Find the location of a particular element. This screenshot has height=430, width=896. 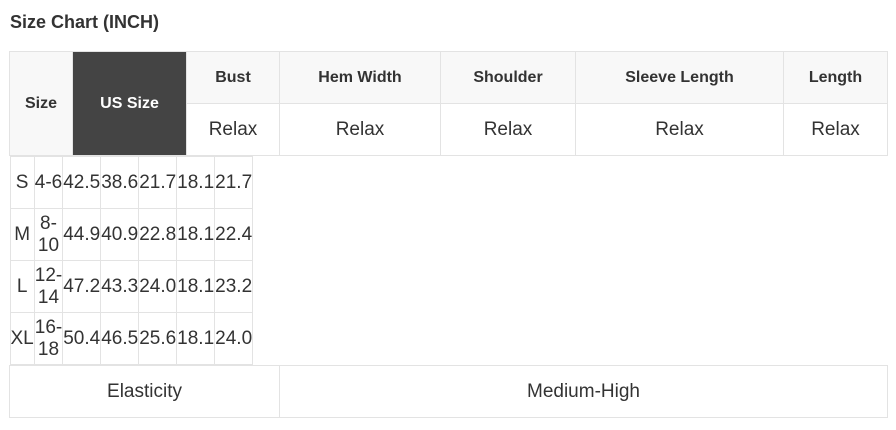

table-cell: 43.3 is located at coordinates (120, 286).